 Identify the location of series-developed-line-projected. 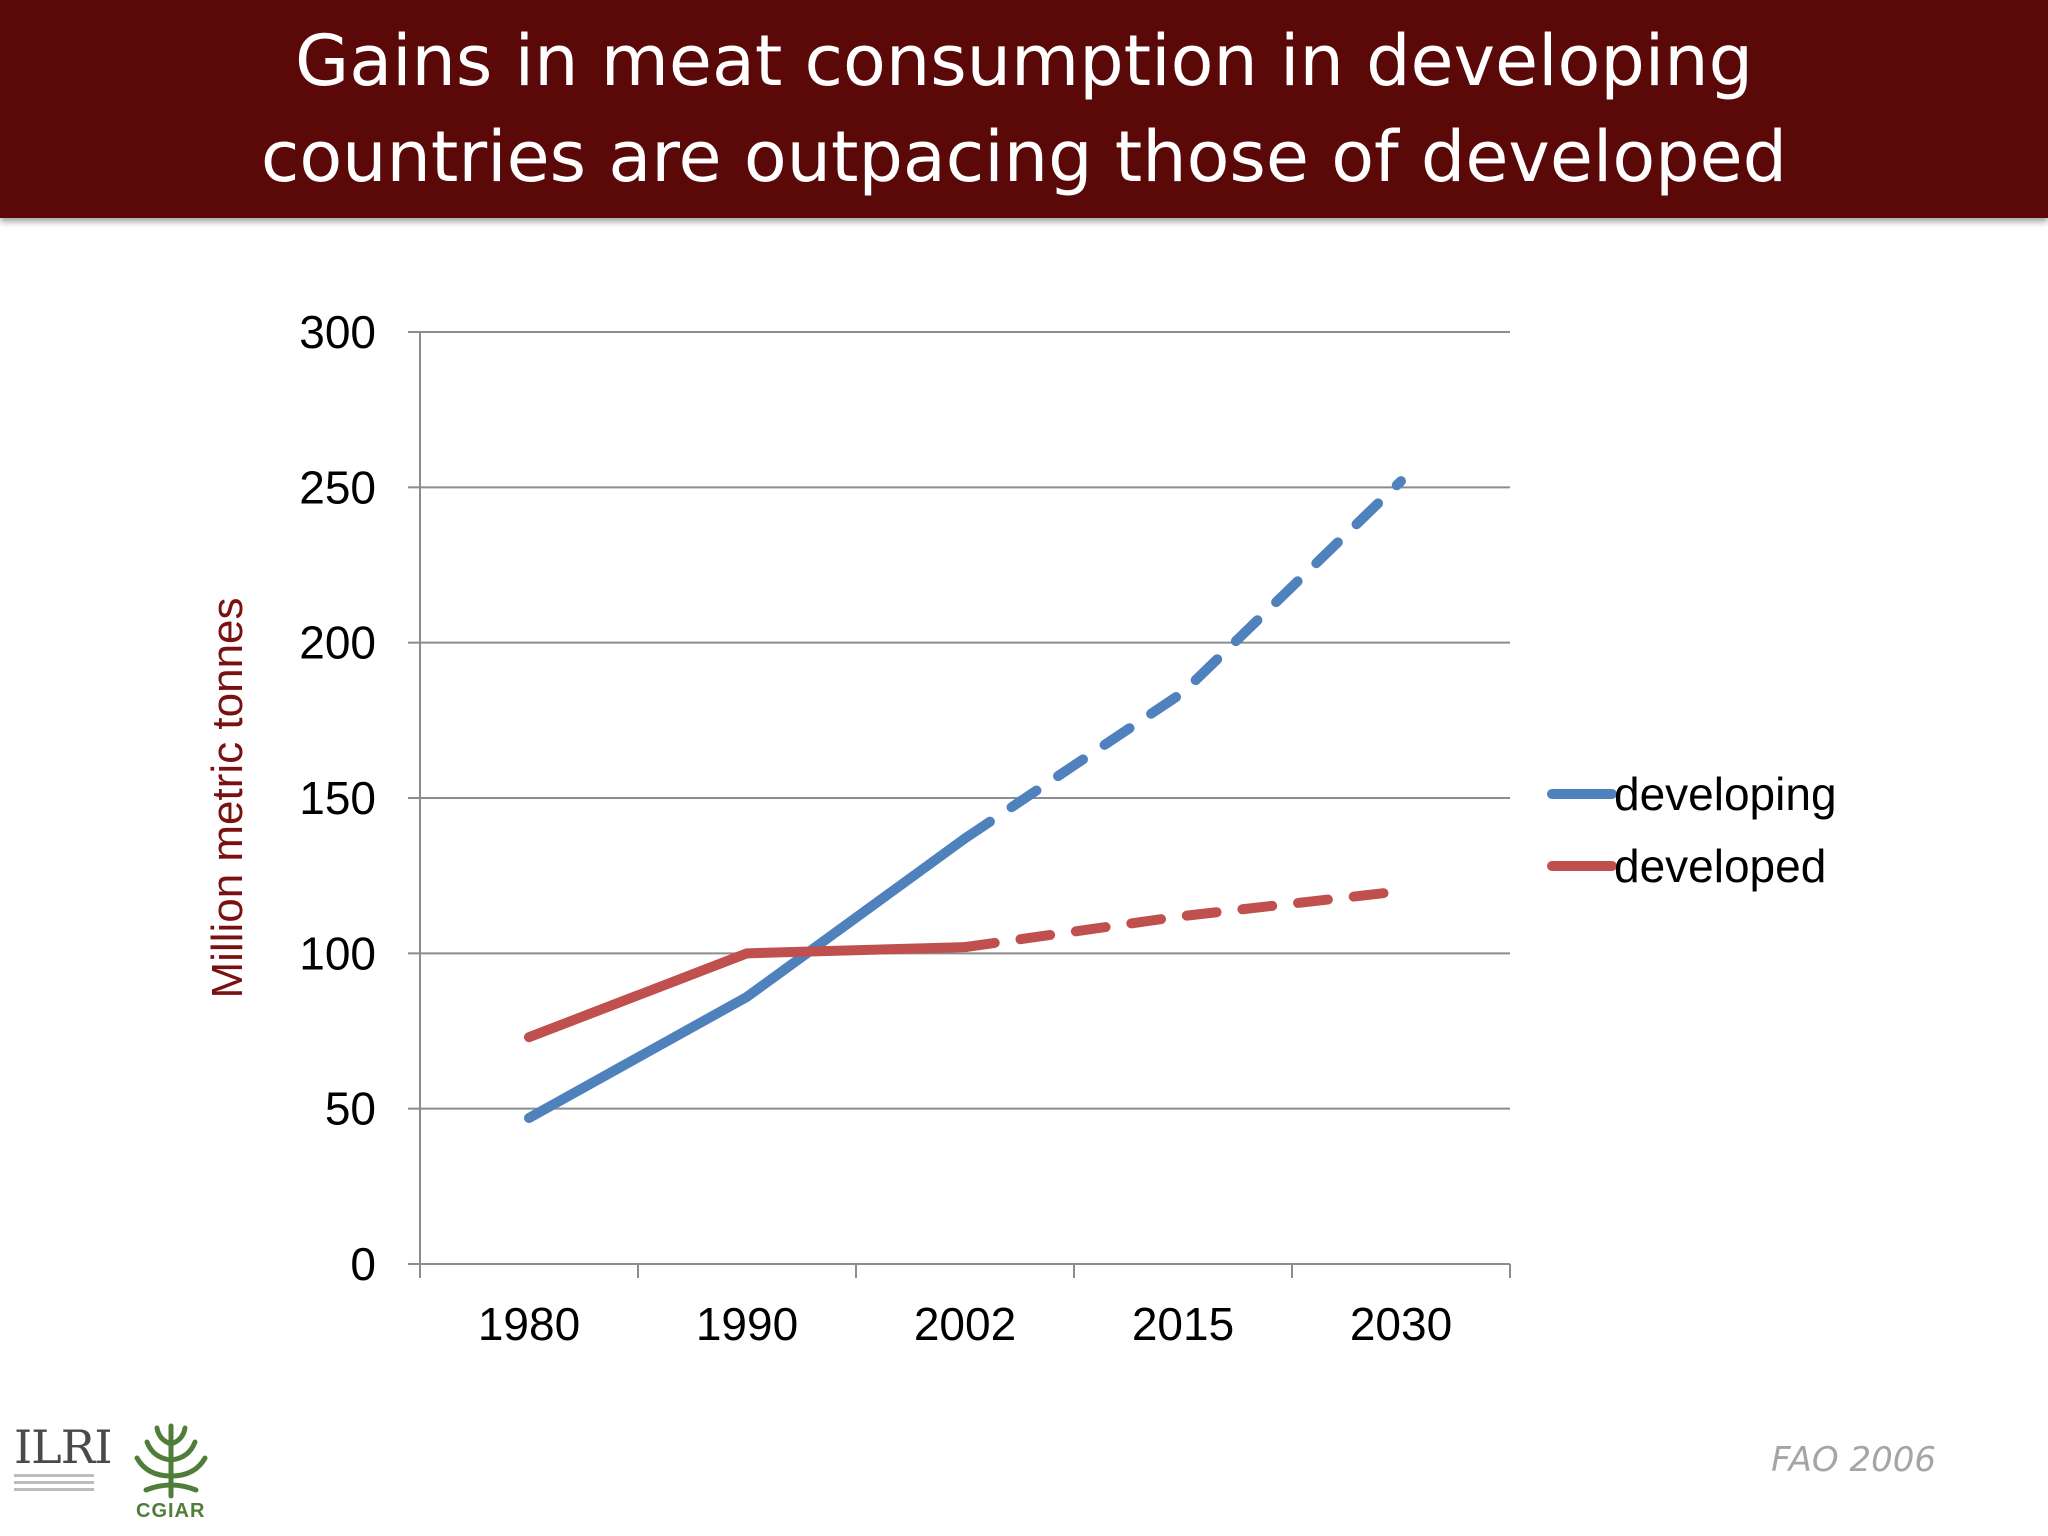
(1183, 919).